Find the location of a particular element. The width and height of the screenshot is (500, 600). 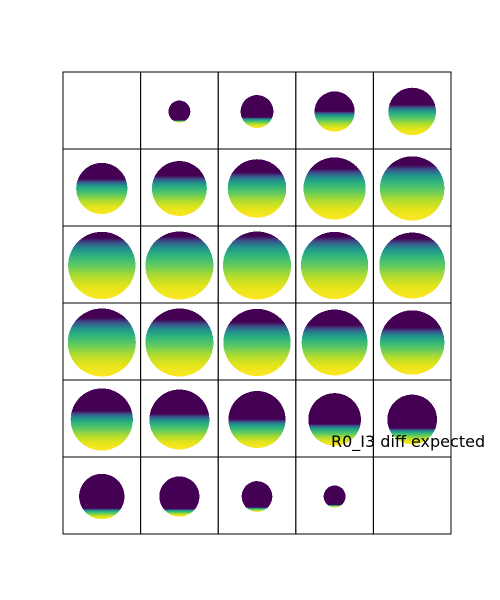

blob-r3-c2 is located at coordinates (257, 342).